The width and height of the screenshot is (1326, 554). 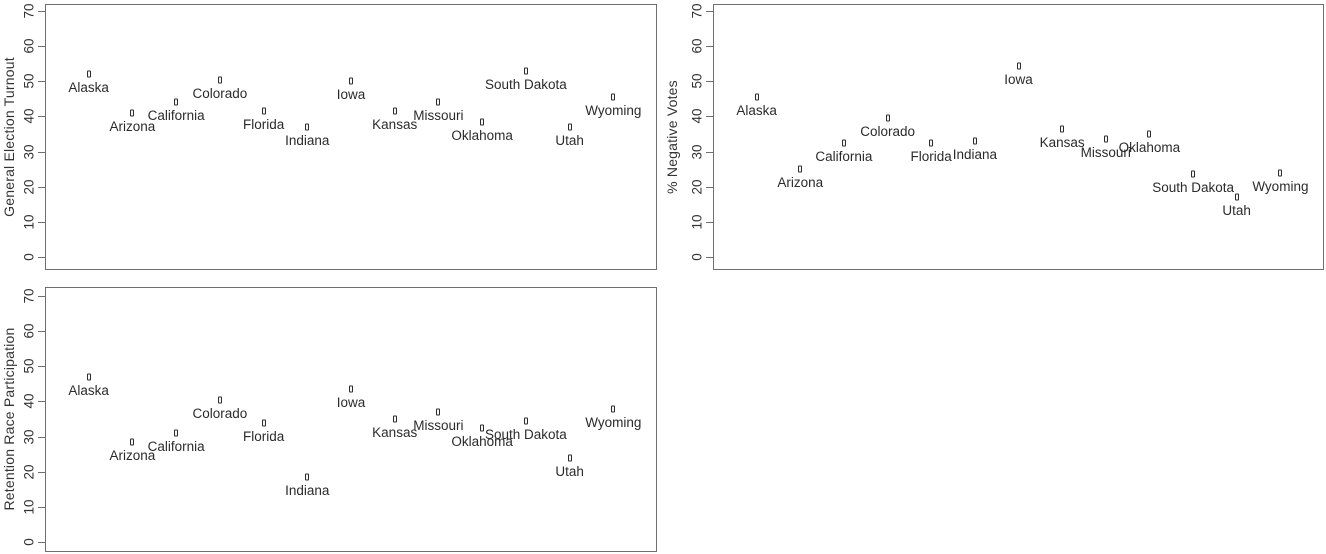 I want to click on y-axis-title: General Election Turnout, so click(x=9, y=137).